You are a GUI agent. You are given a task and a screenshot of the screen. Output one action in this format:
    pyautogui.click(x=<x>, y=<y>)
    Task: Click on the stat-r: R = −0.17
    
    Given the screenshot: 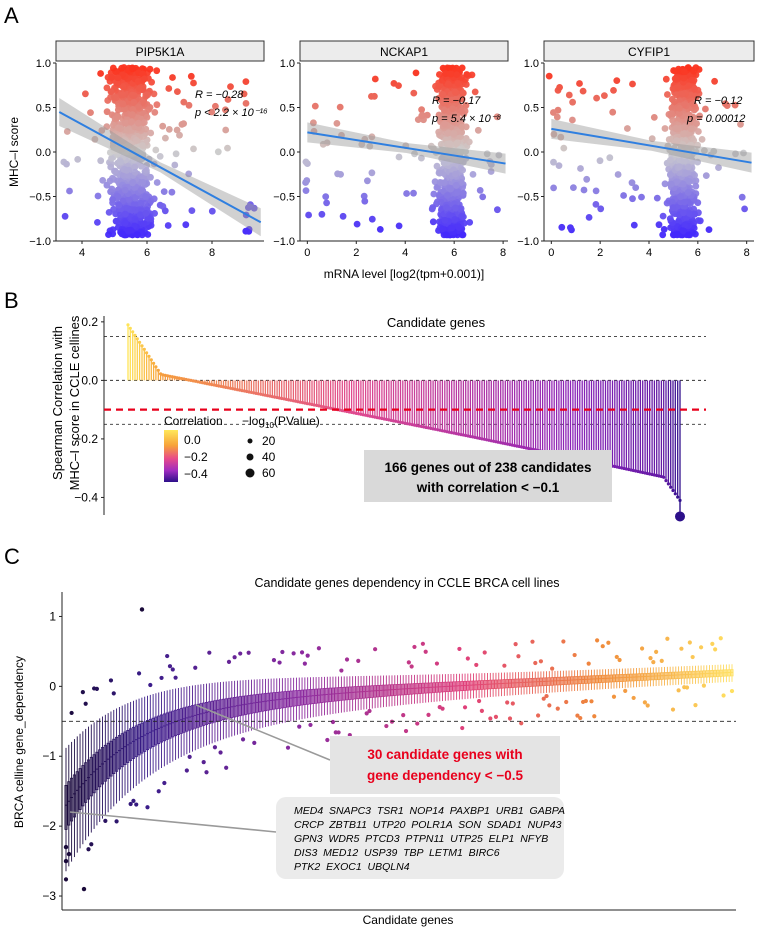 What is the action you would take?
    pyautogui.click(x=456, y=101)
    